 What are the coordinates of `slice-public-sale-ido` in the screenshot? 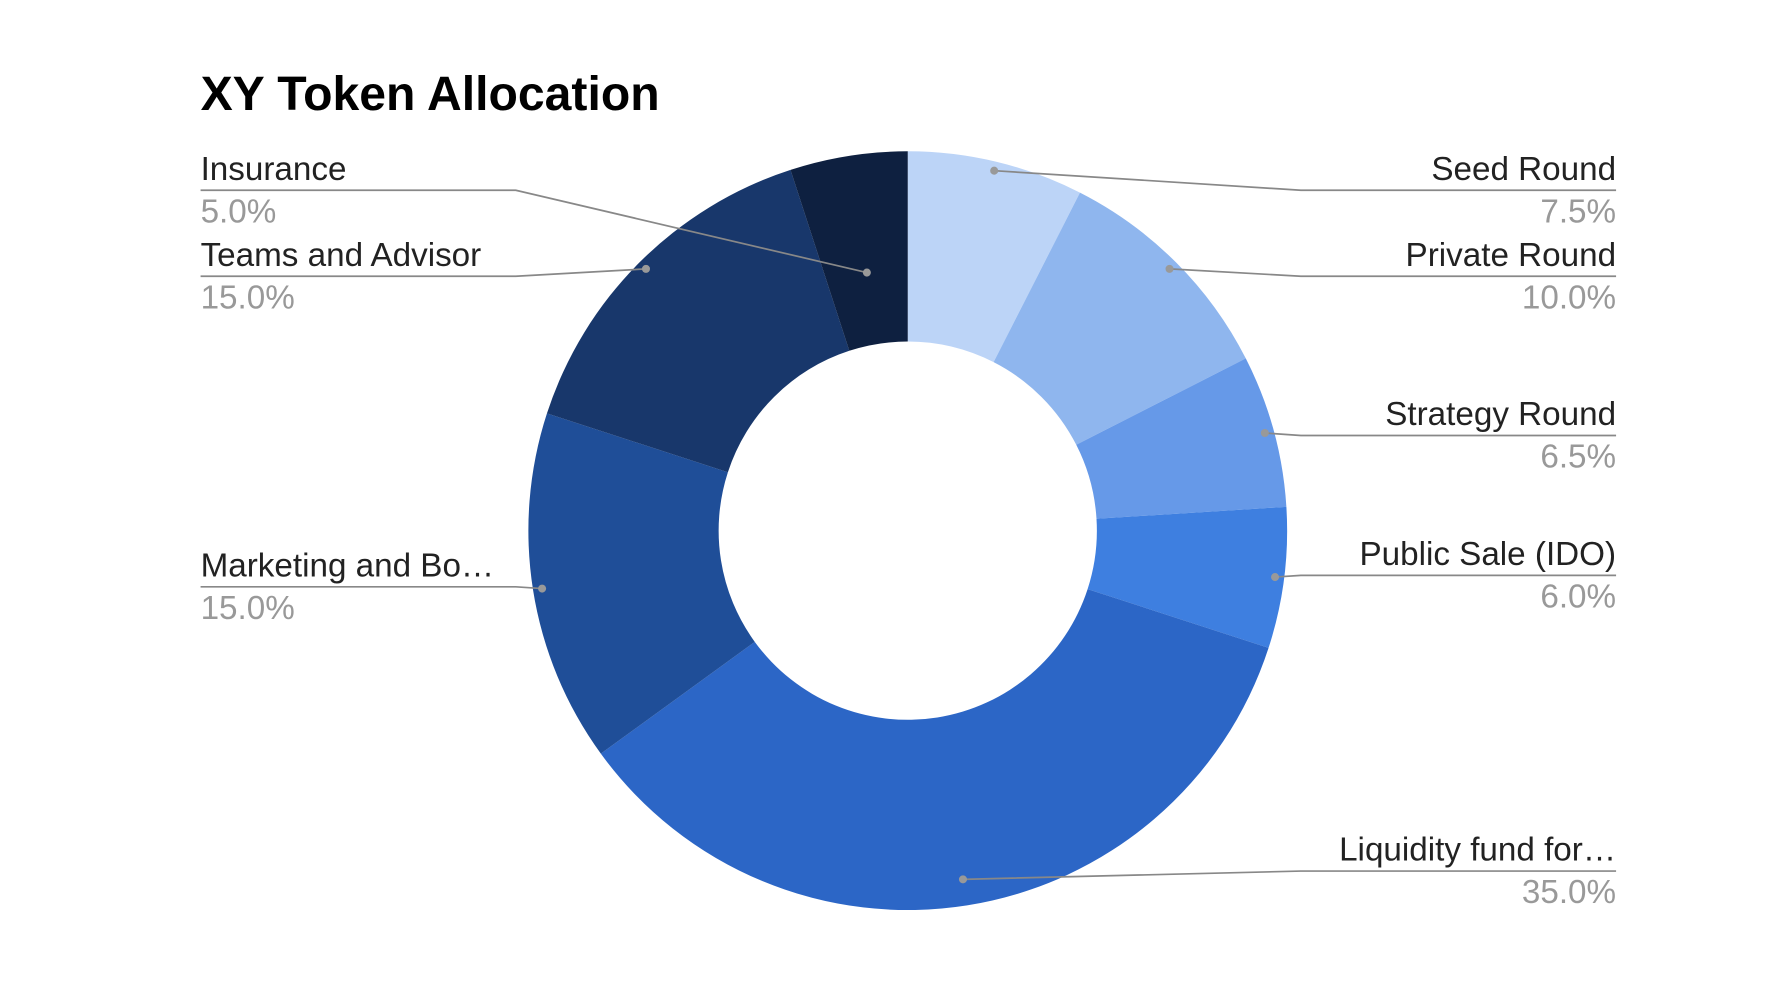 It's located at (1187, 577).